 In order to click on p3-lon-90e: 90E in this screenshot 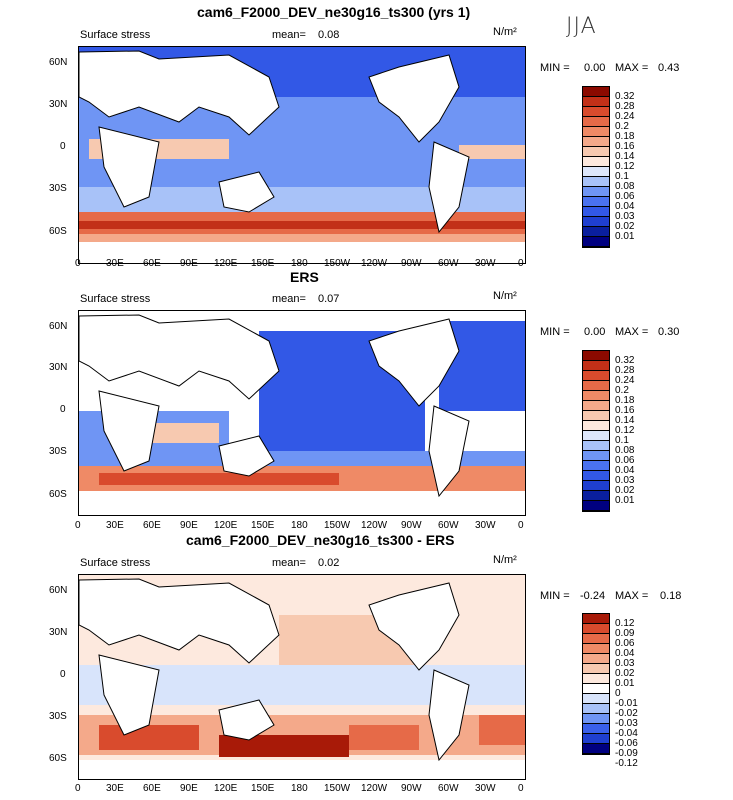, I will do `click(189, 788)`.